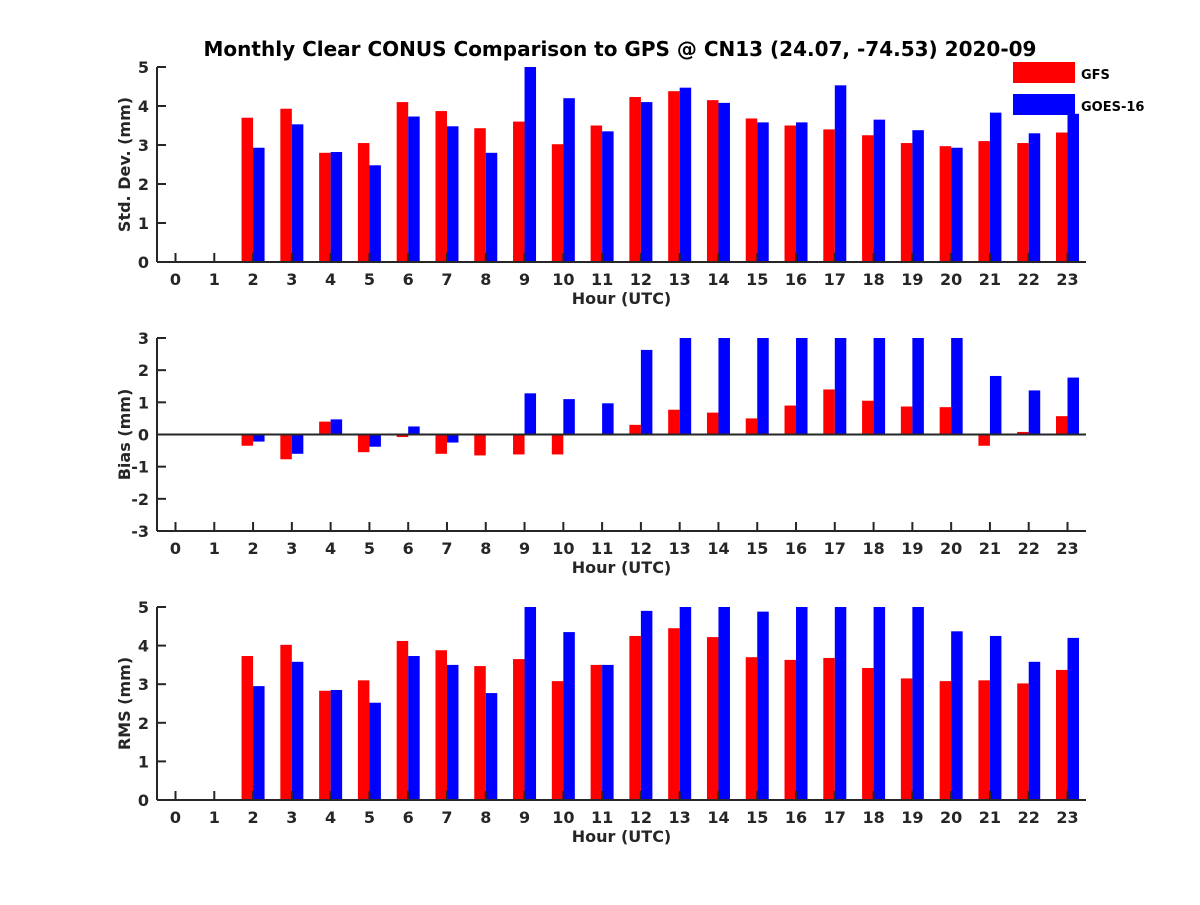 The height and width of the screenshot is (905, 1200). I want to click on x-tick-label-rms-23: 23, so click(1067, 817).